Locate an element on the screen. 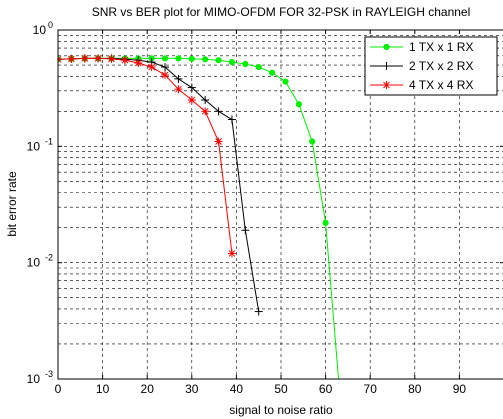 Image resolution: width=503 pixels, height=419 pixels. legend-entry: 1 TX x 1 RX is located at coordinates (421, 47).